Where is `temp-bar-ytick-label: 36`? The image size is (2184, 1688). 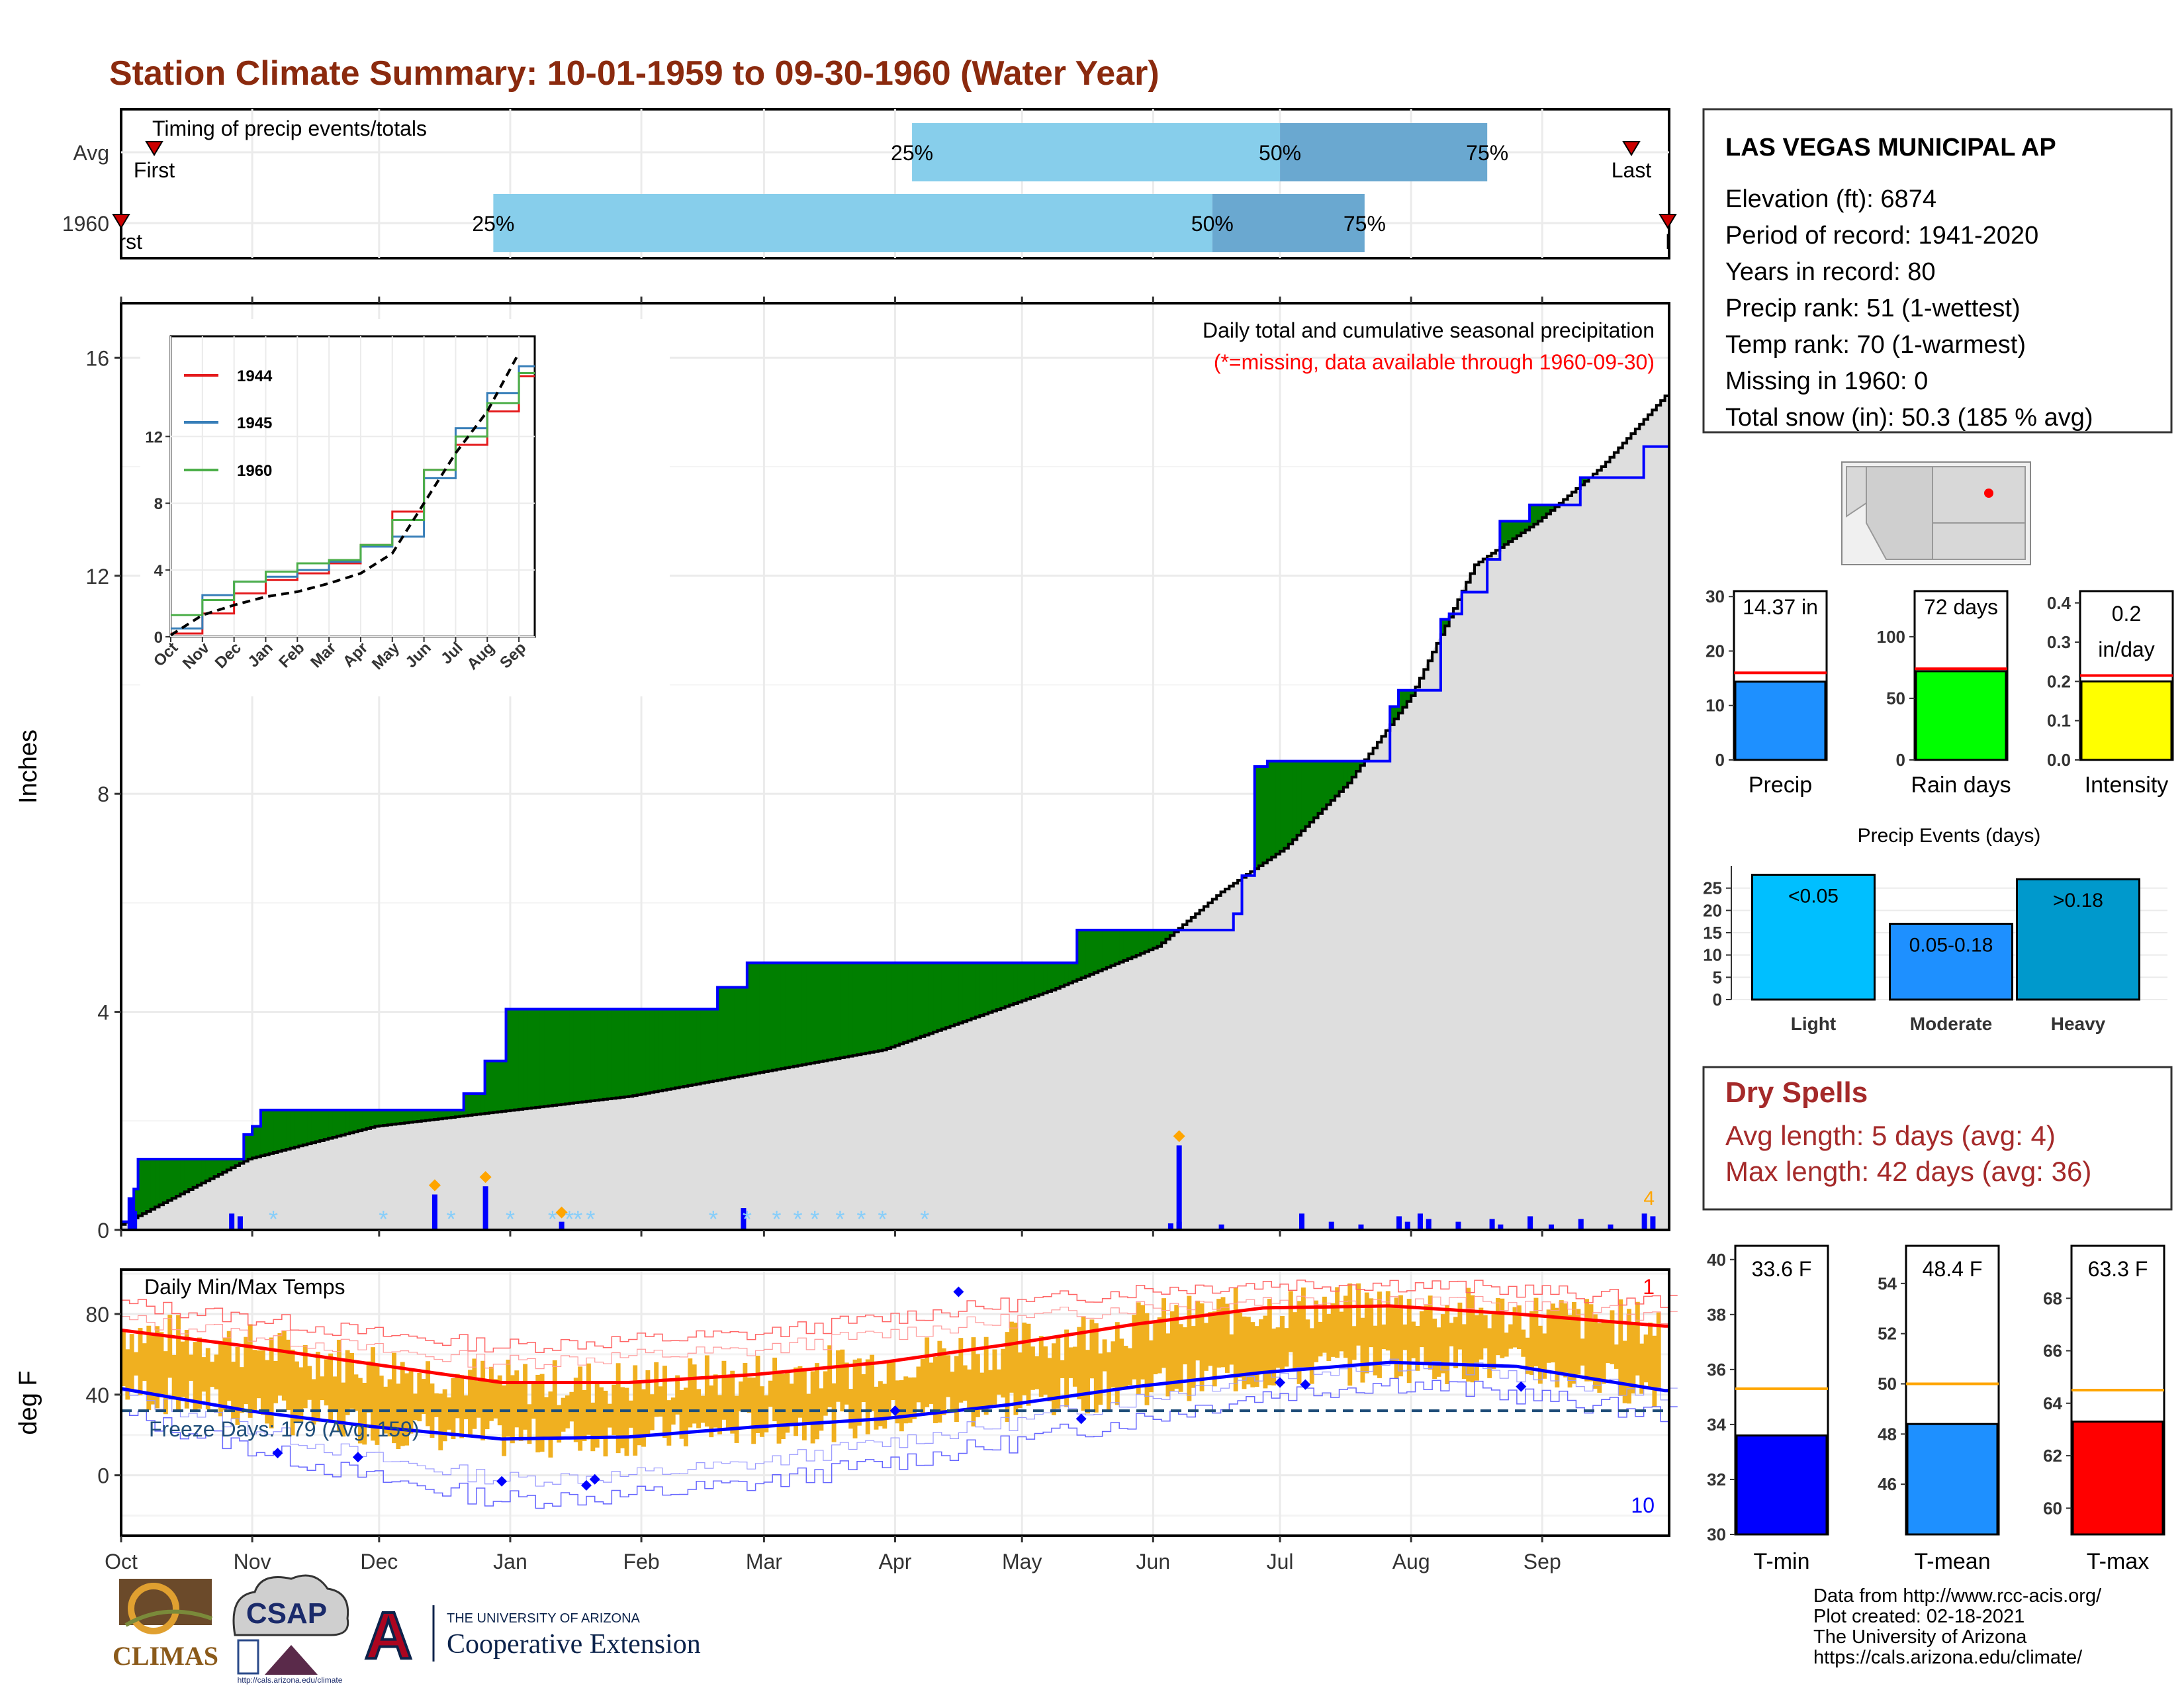
temp-bar-ytick-label: 36 is located at coordinates (1716, 1370).